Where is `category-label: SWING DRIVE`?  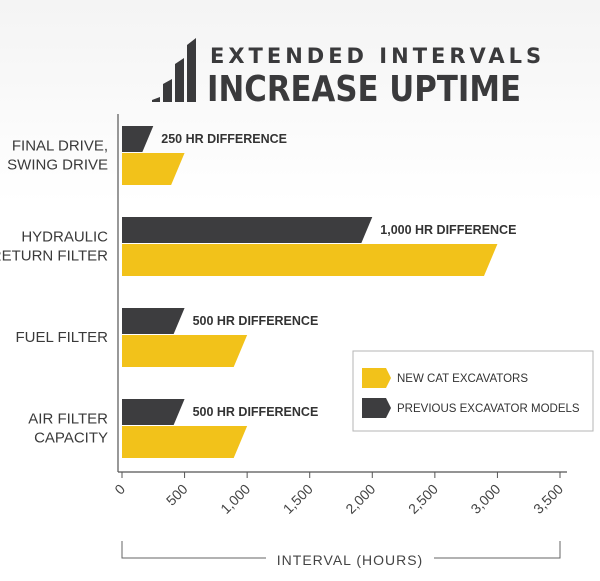 category-label: SWING DRIVE is located at coordinates (57, 165).